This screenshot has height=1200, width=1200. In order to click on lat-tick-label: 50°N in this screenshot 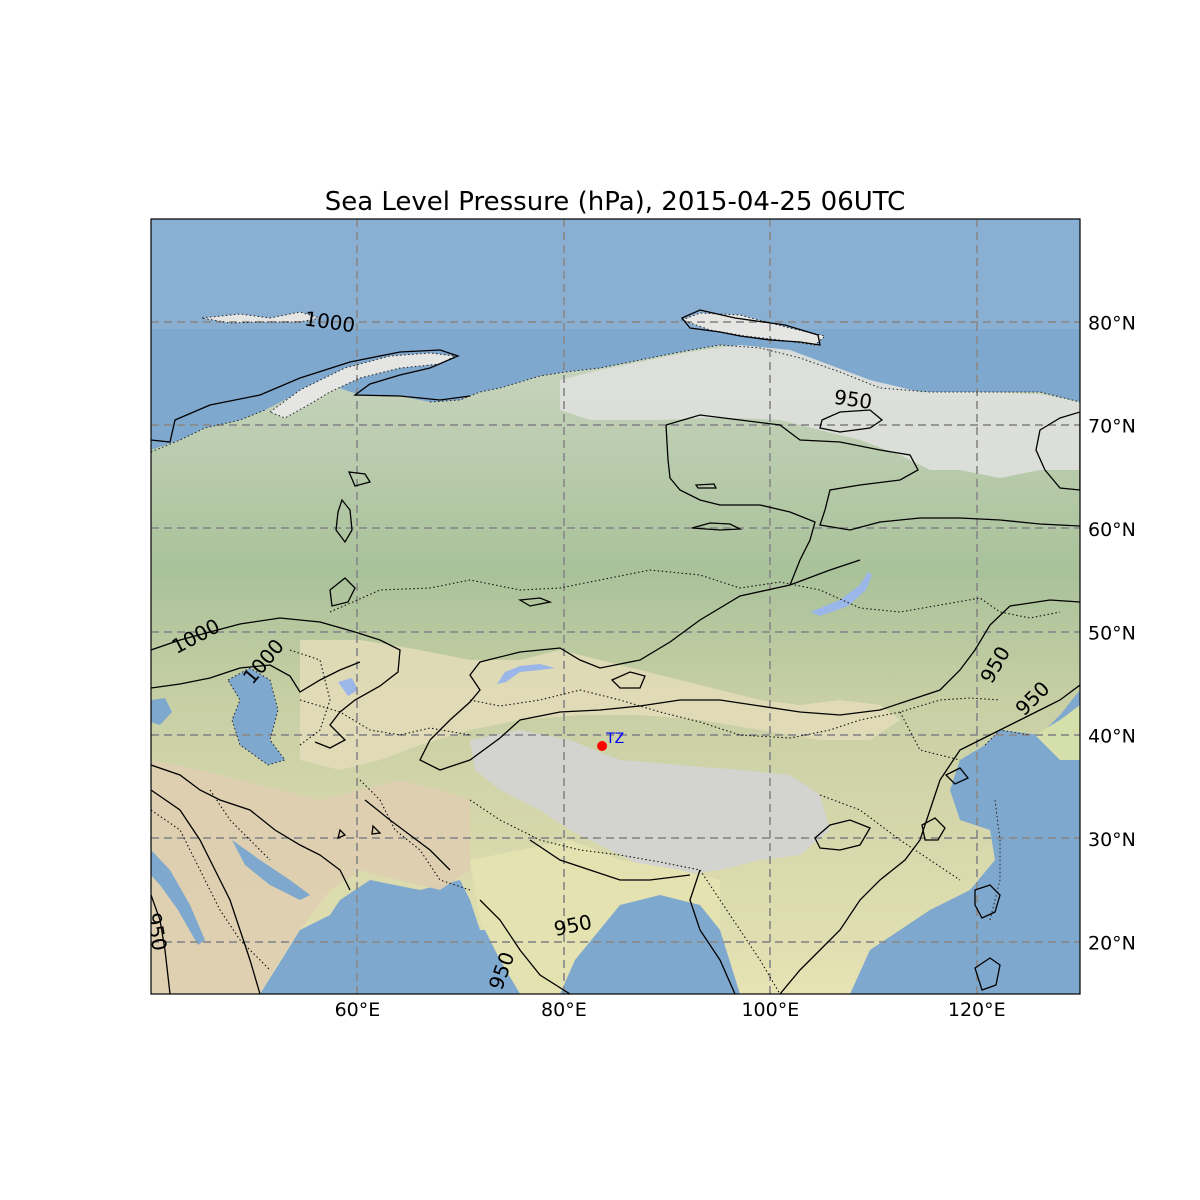, I will do `click(1112, 633)`.